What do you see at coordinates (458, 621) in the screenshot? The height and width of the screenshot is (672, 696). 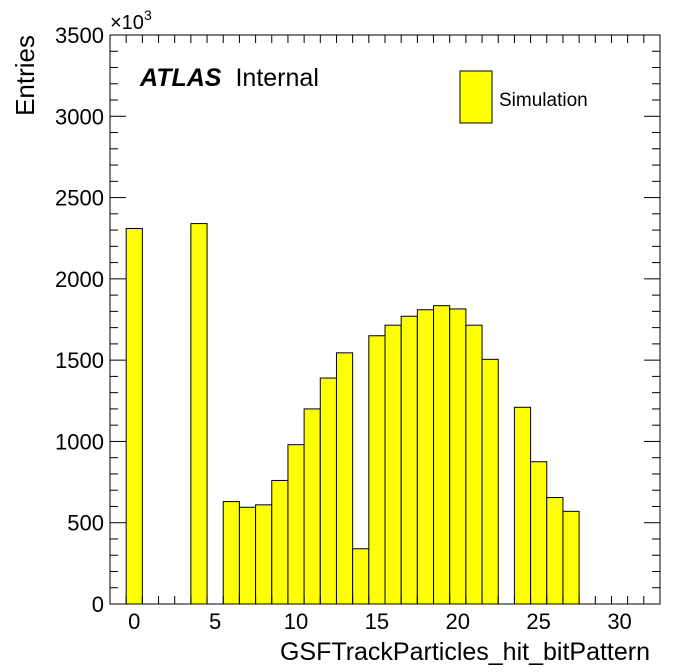 I see `x-tick-label: 20` at bounding box center [458, 621].